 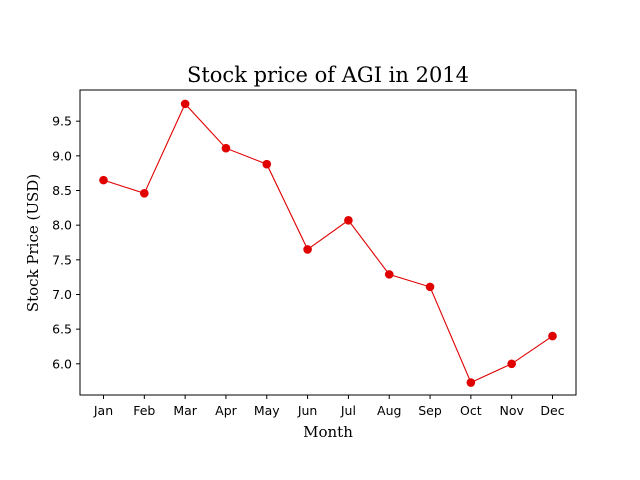 What do you see at coordinates (226, 410) in the screenshot?
I see `x-tick-label: Apr` at bounding box center [226, 410].